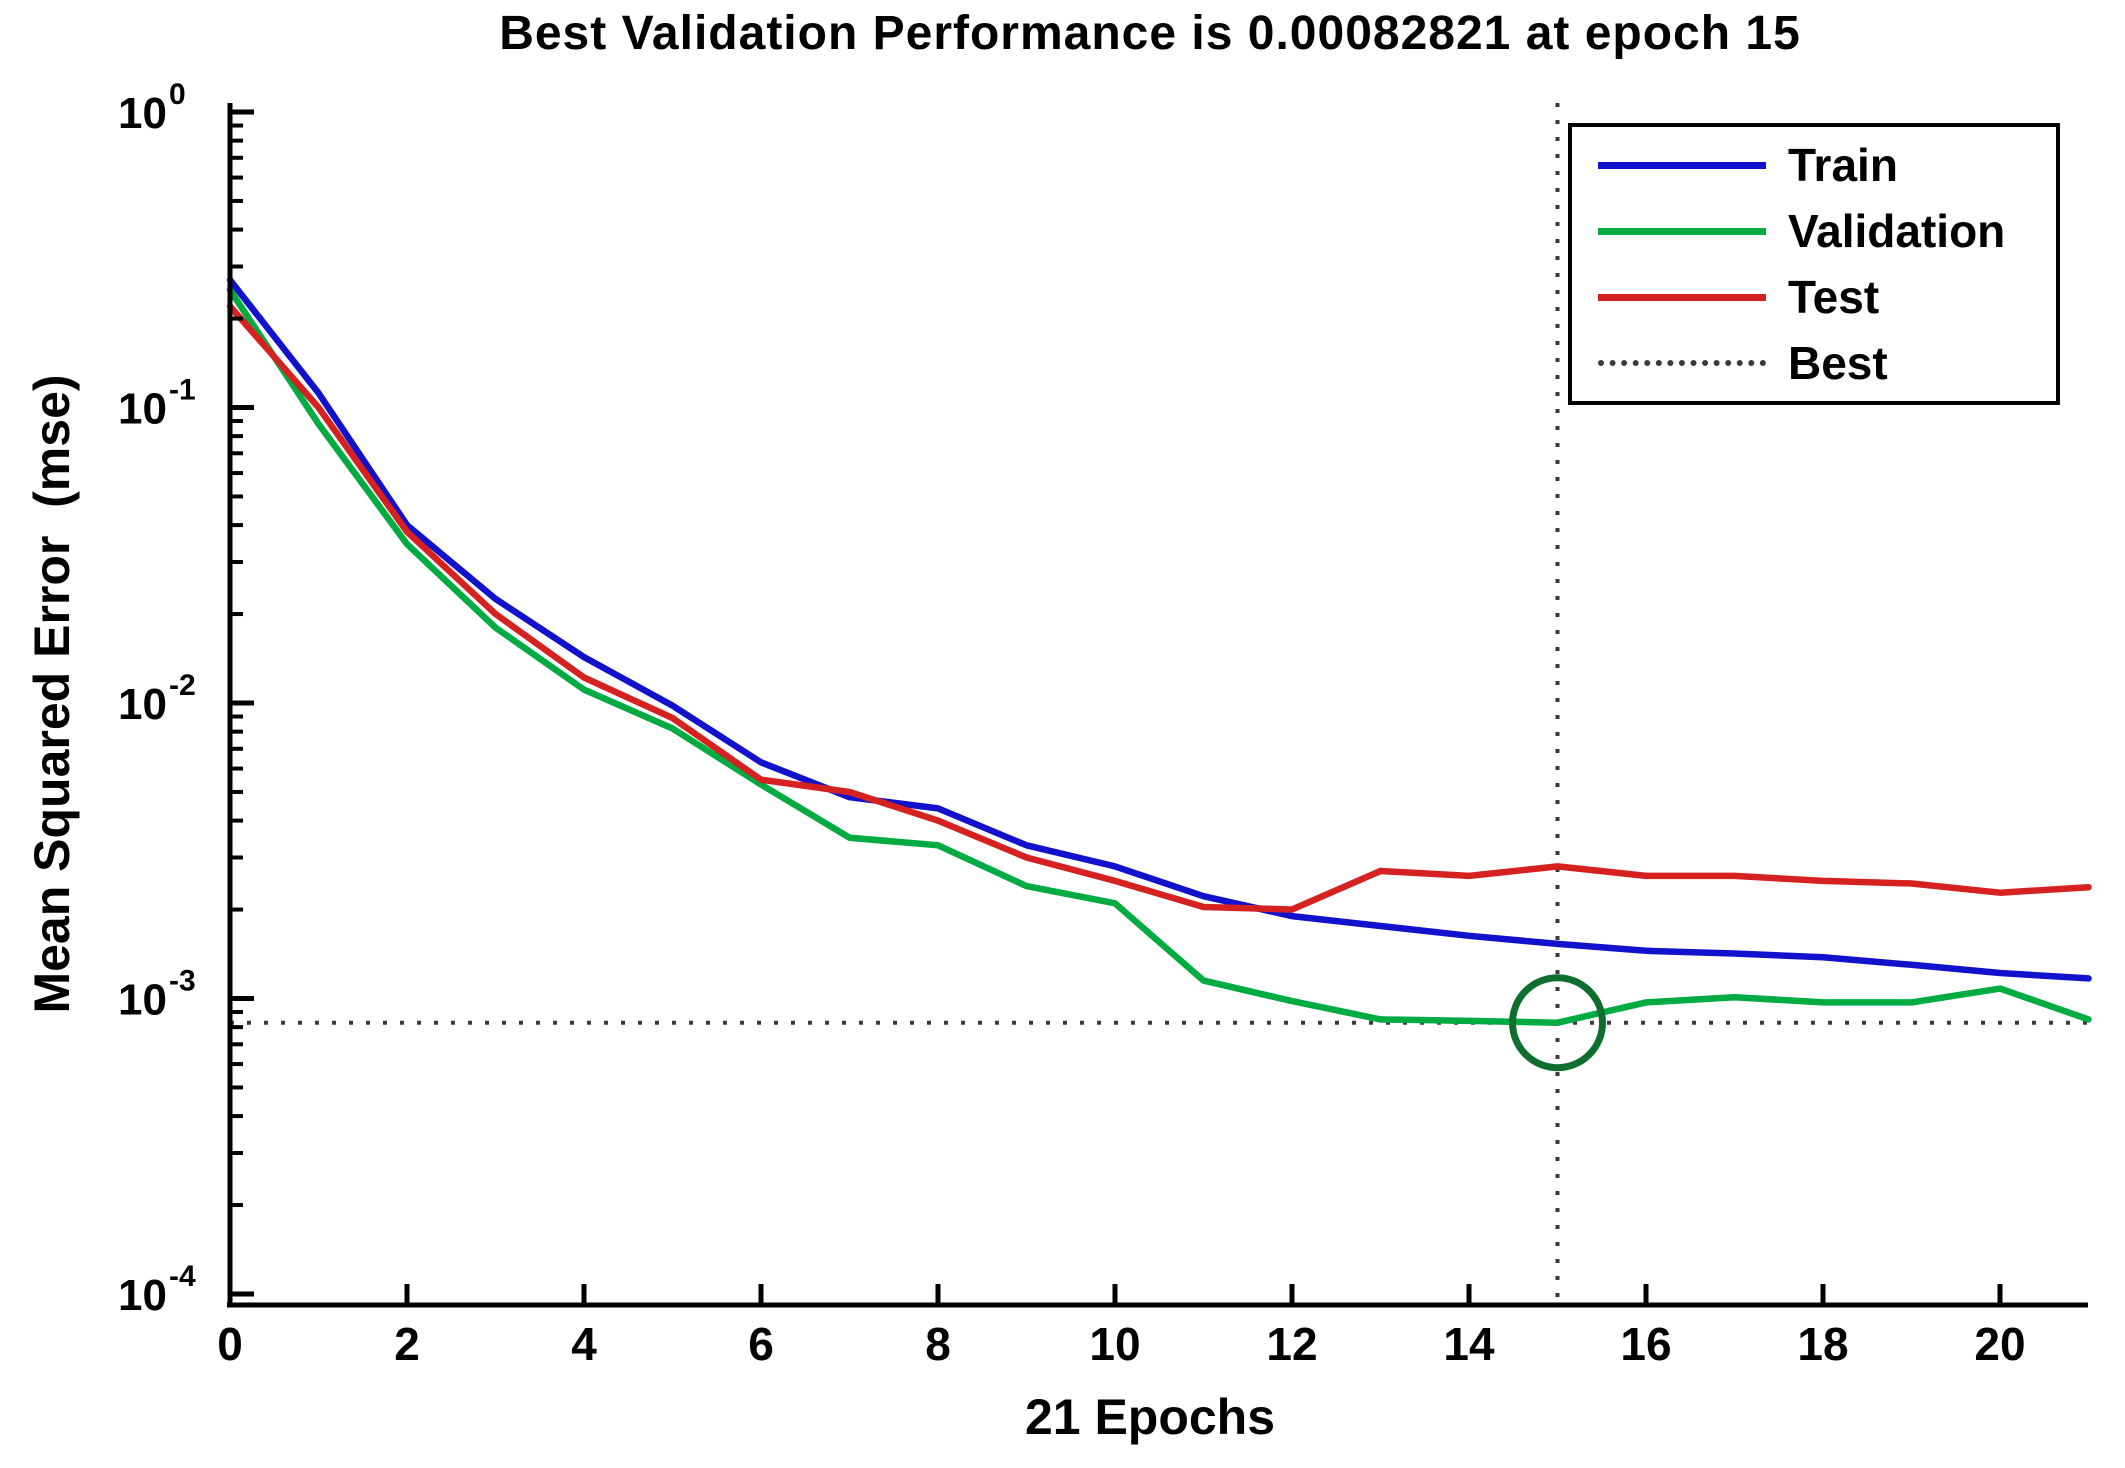 This screenshot has height=1468, width=2125. Describe the element at coordinates (1682, 297) in the screenshot. I see `test-line-swatch` at that location.